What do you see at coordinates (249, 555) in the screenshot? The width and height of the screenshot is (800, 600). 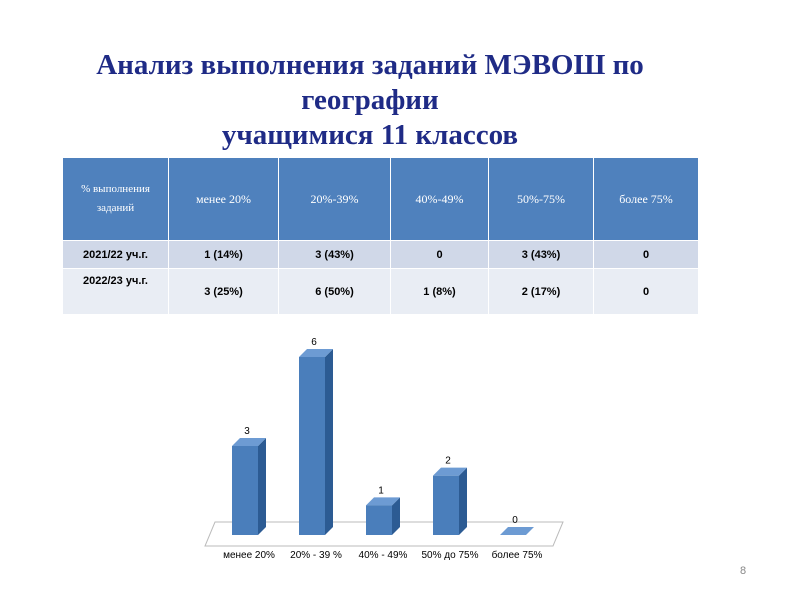 I see `x-tick-label: менее 20%` at bounding box center [249, 555].